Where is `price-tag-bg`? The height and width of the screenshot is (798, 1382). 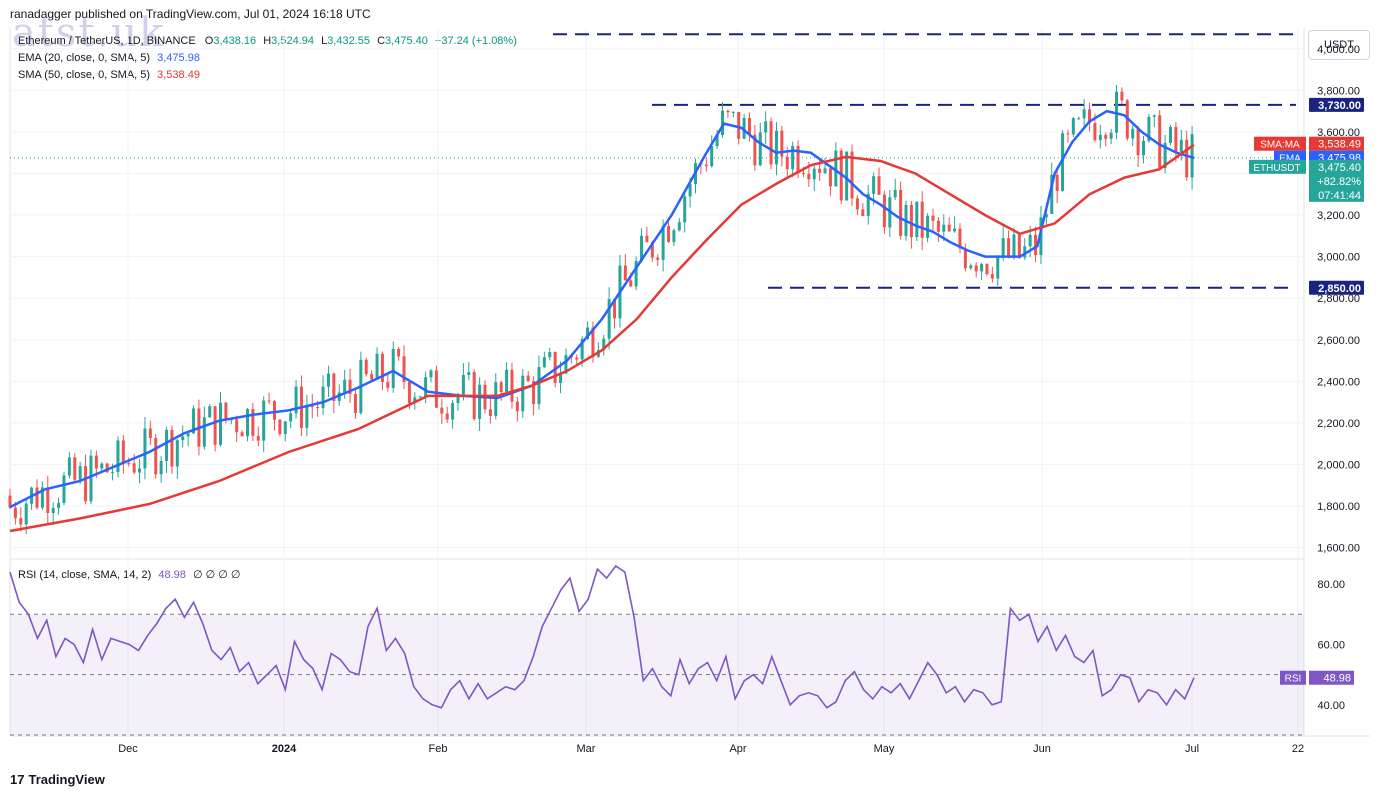 price-tag-bg is located at coordinates (1336, 180).